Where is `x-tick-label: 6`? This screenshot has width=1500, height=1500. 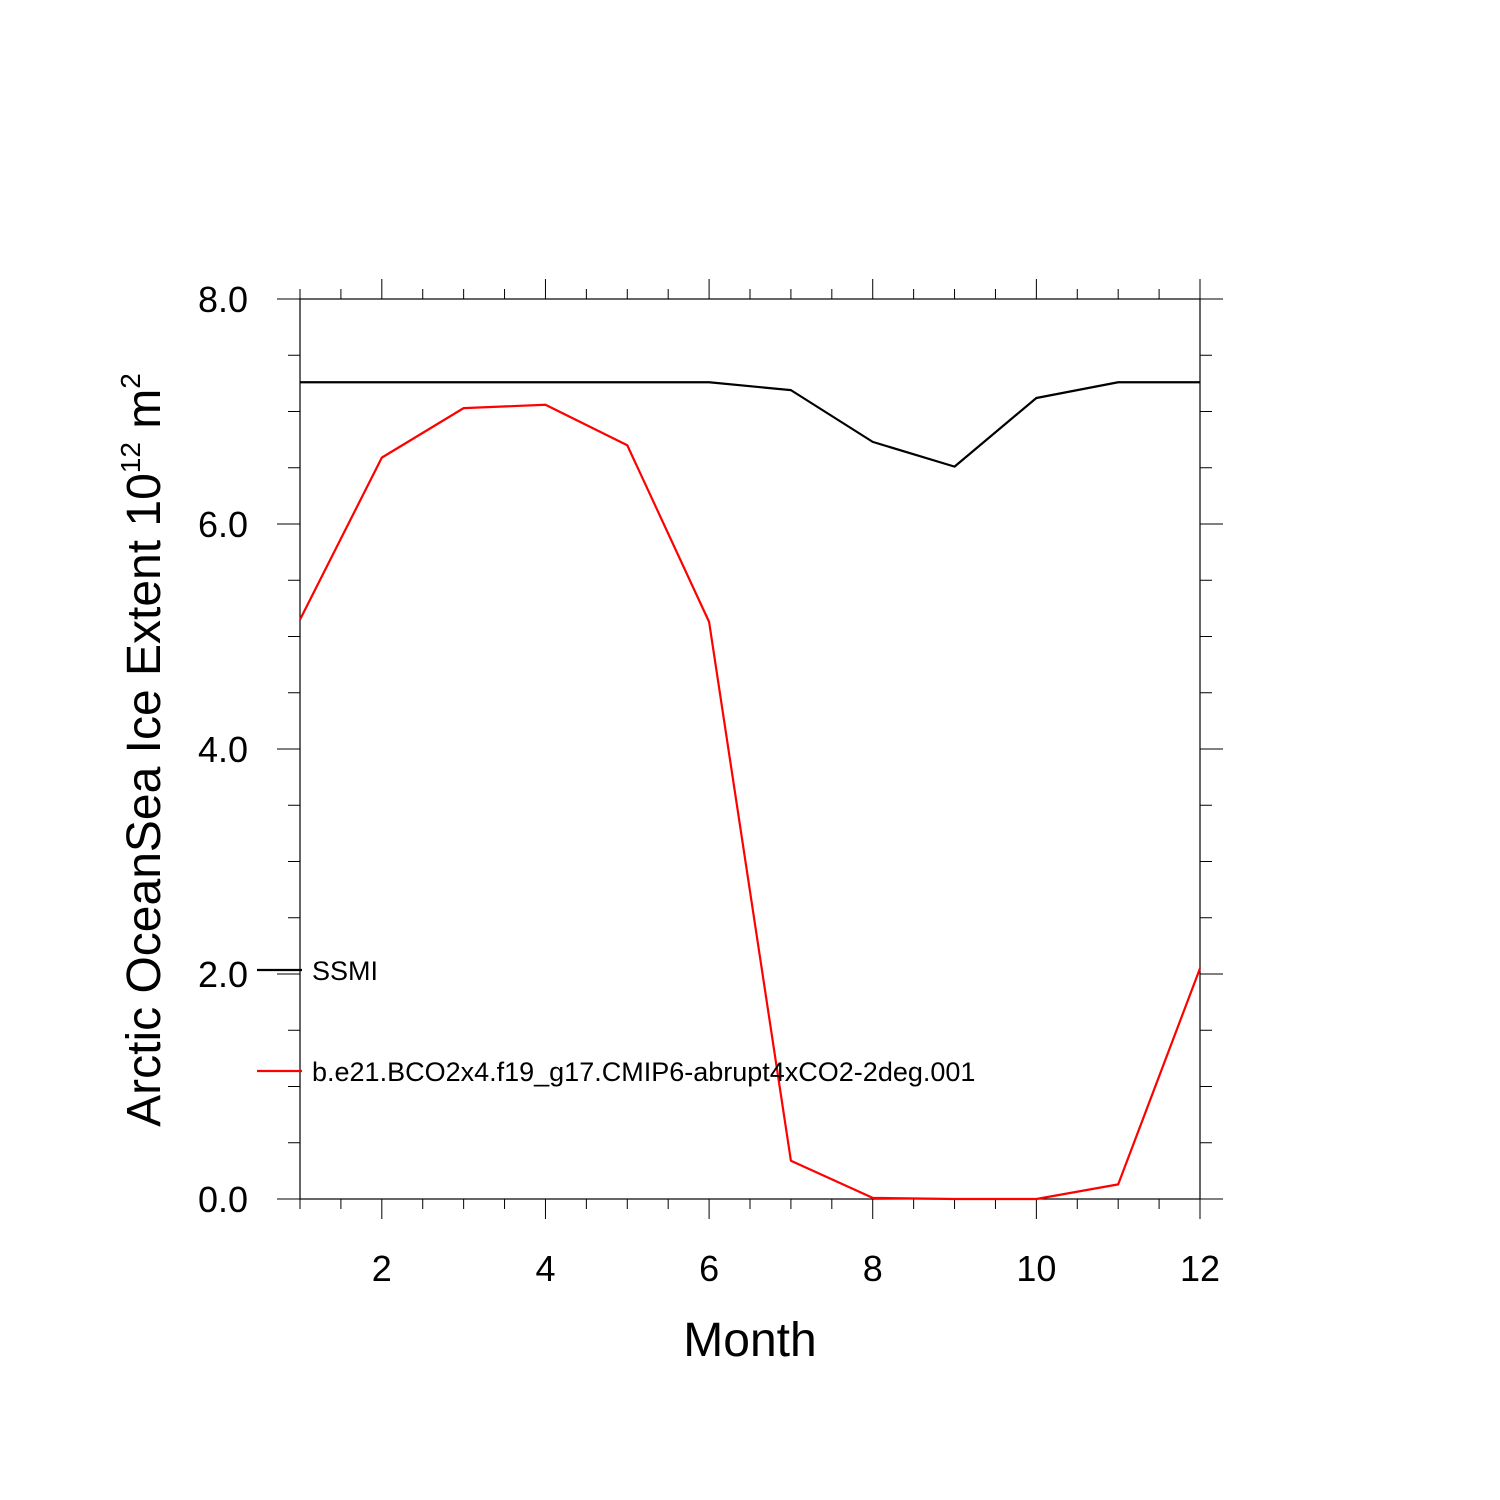
x-tick-label: 6 is located at coordinates (709, 1268).